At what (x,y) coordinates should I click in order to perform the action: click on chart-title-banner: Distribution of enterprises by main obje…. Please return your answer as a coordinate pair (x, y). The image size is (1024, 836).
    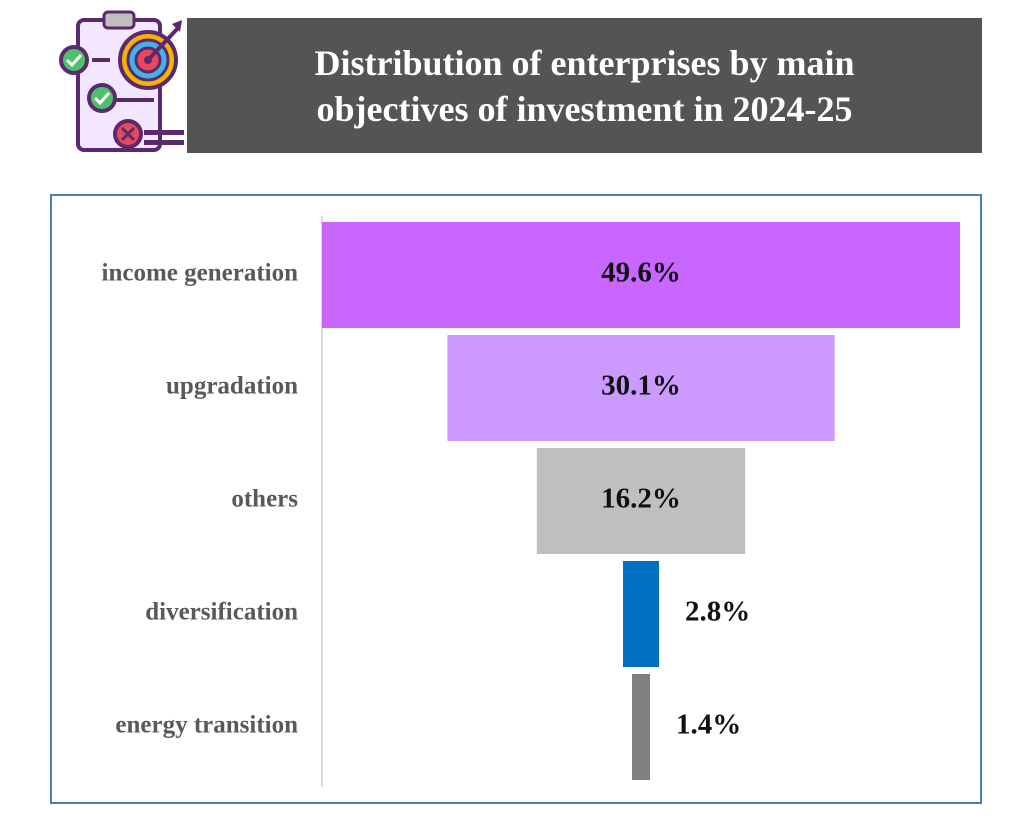
    Looking at the image, I should click on (584, 85).